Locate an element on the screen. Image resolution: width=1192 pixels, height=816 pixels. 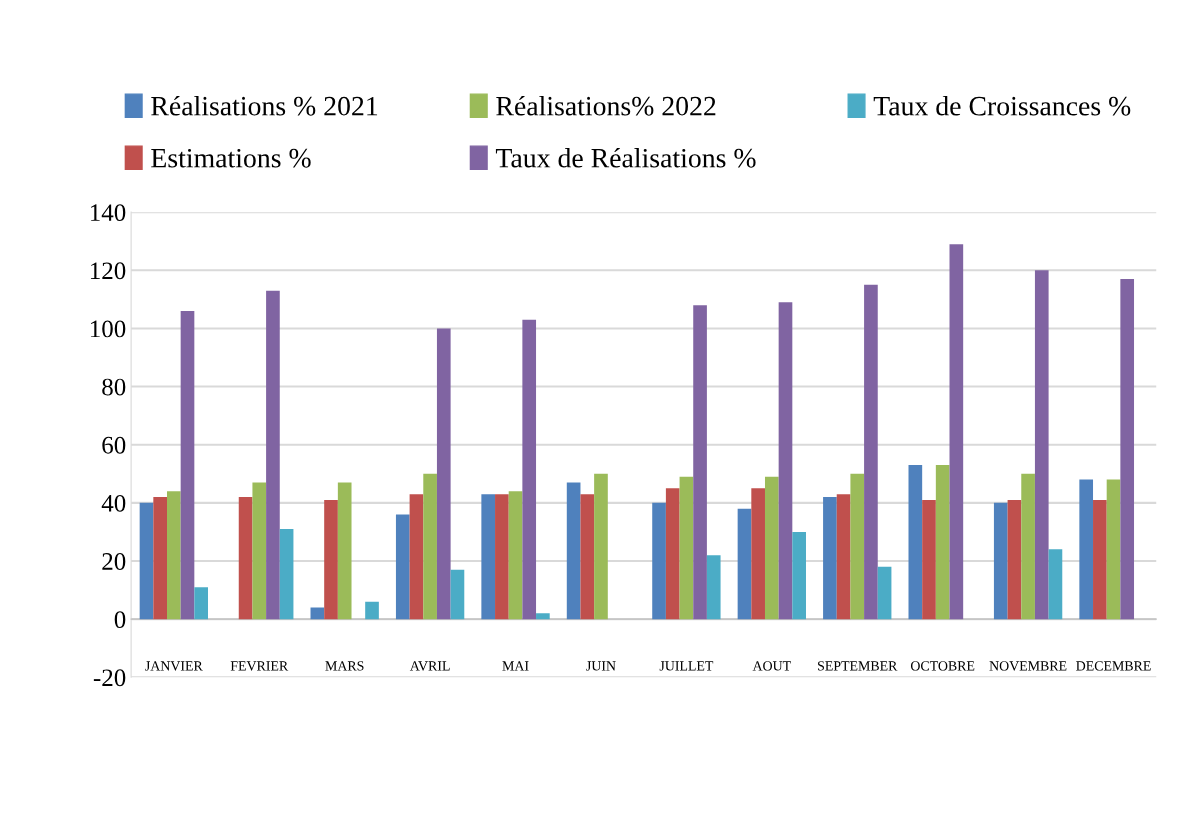
x-tick-label: DECEMBRE is located at coordinates (1113, 666).